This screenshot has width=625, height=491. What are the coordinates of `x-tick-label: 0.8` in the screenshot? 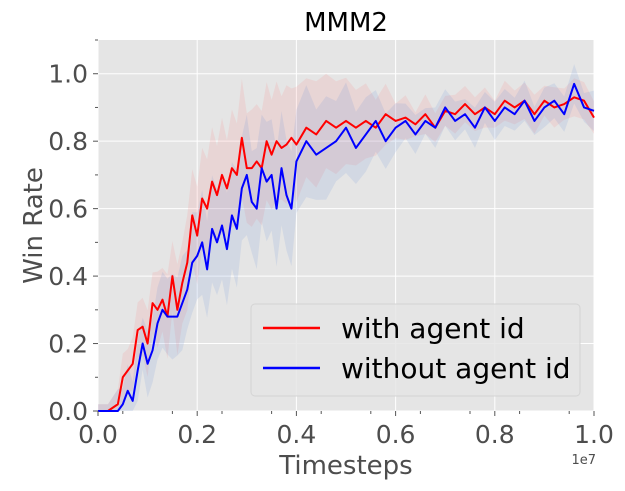 It's located at (495, 434).